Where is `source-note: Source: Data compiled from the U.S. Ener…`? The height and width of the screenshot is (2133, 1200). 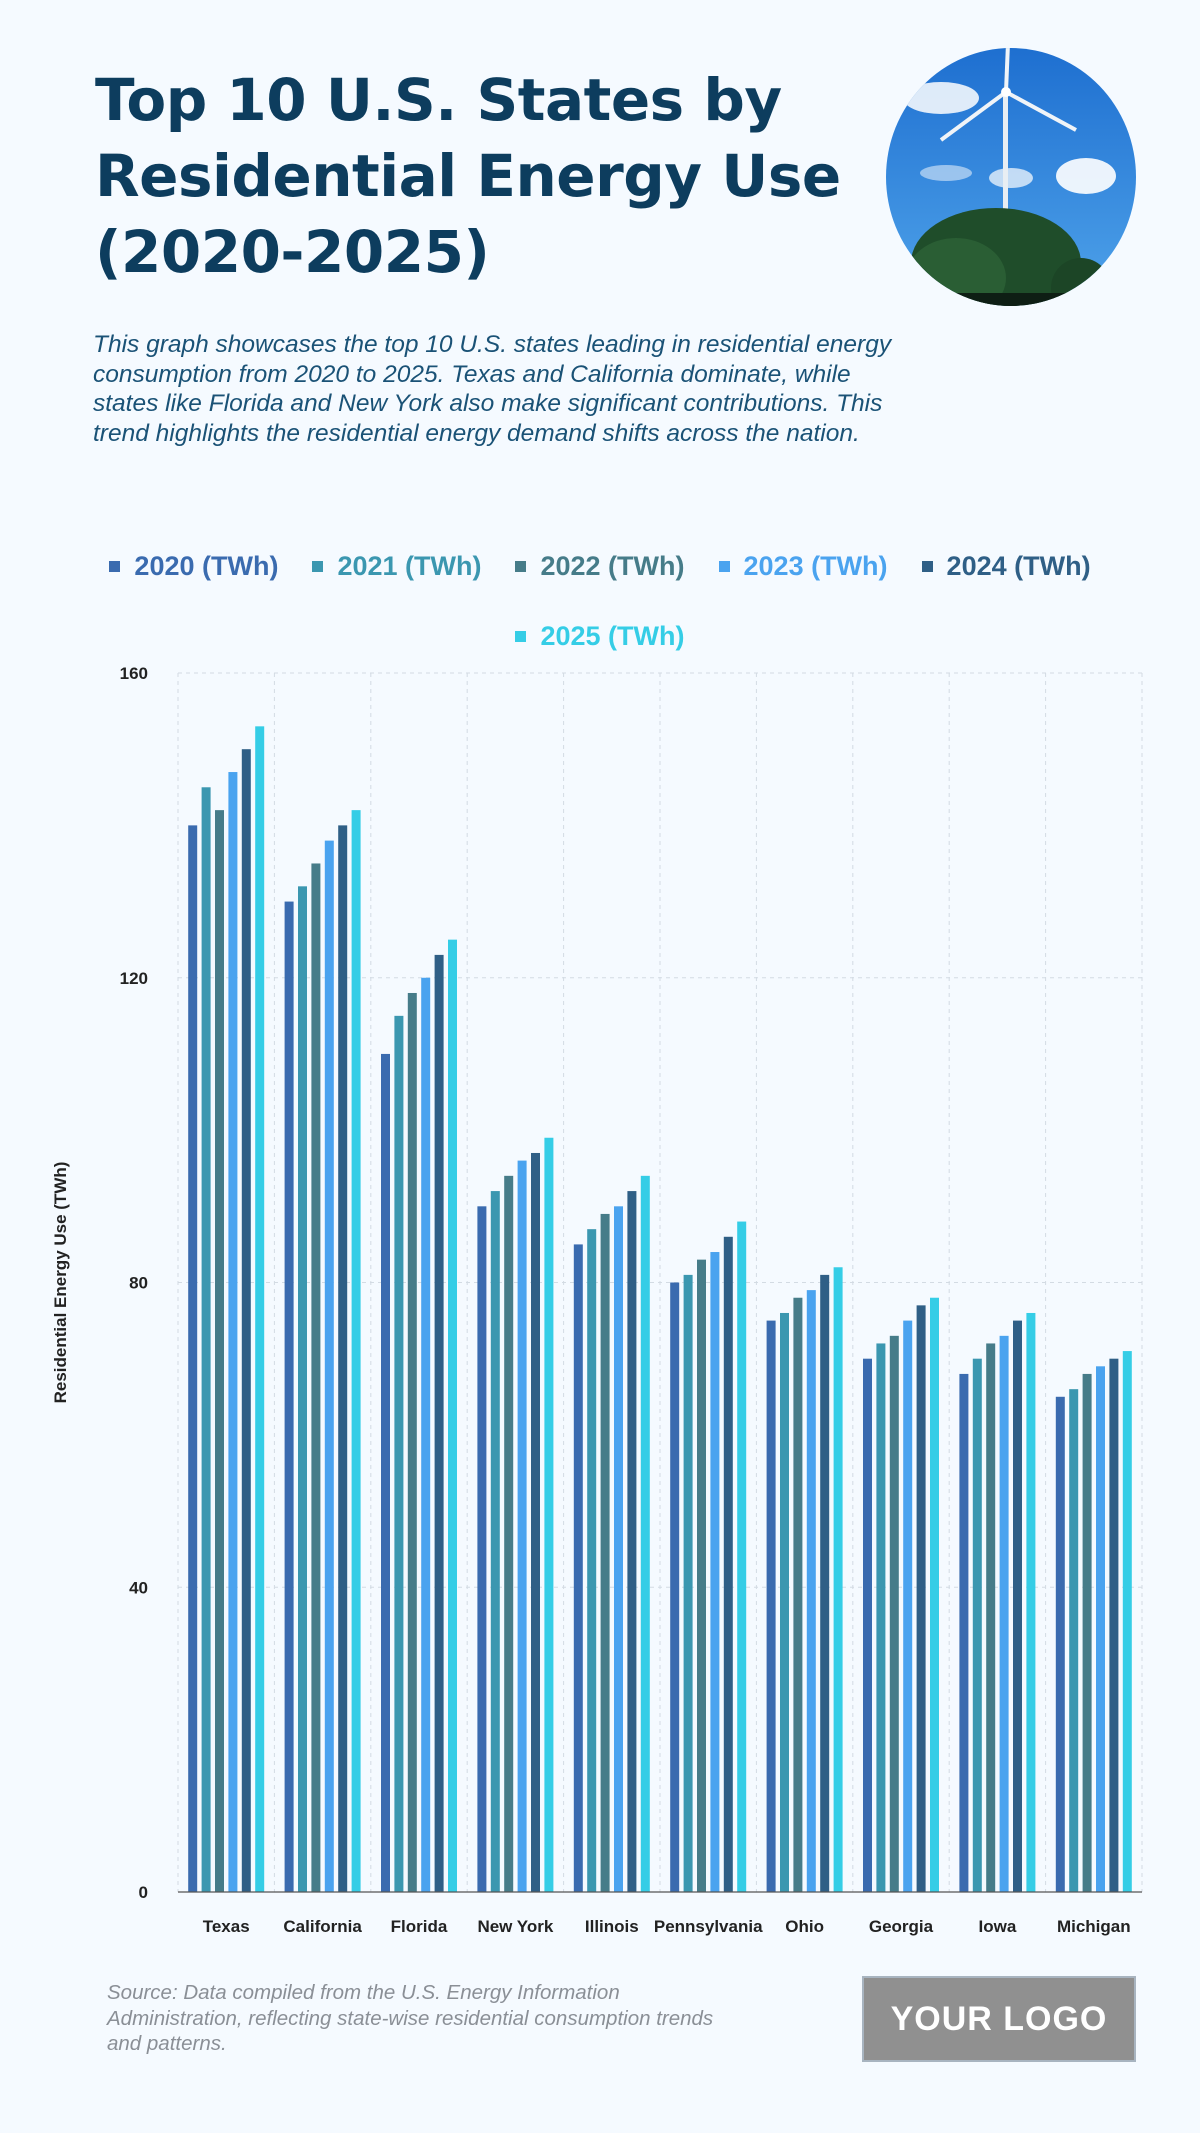
source-note: Source: Data compiled from the U.S. Ener… is located at coordinates (410, 2018).